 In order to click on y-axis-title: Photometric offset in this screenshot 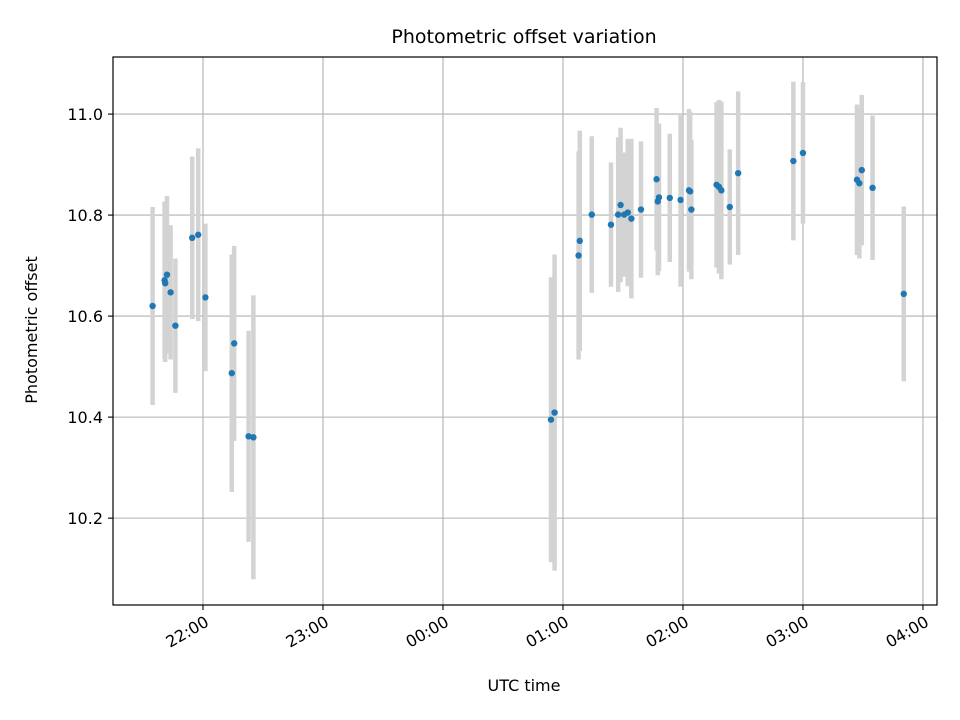, I will do `click(31, 330)`.